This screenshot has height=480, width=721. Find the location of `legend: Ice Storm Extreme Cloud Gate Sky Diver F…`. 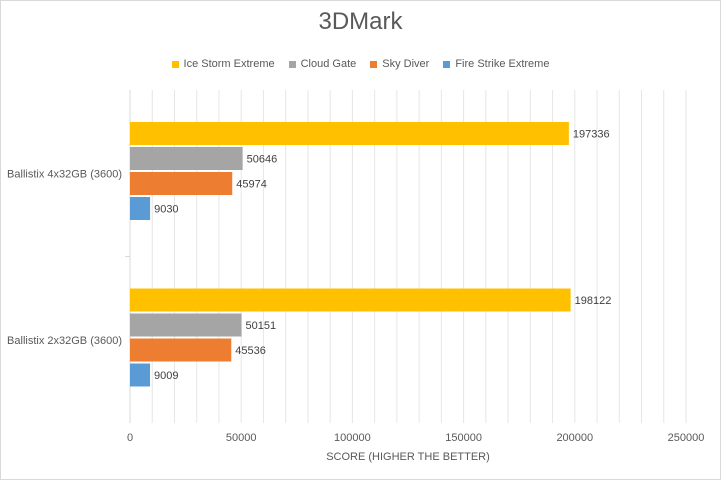

legend: Ice Storm Extreme Cloud Gate Sky Diver F… is located at coordinates (360, 64).